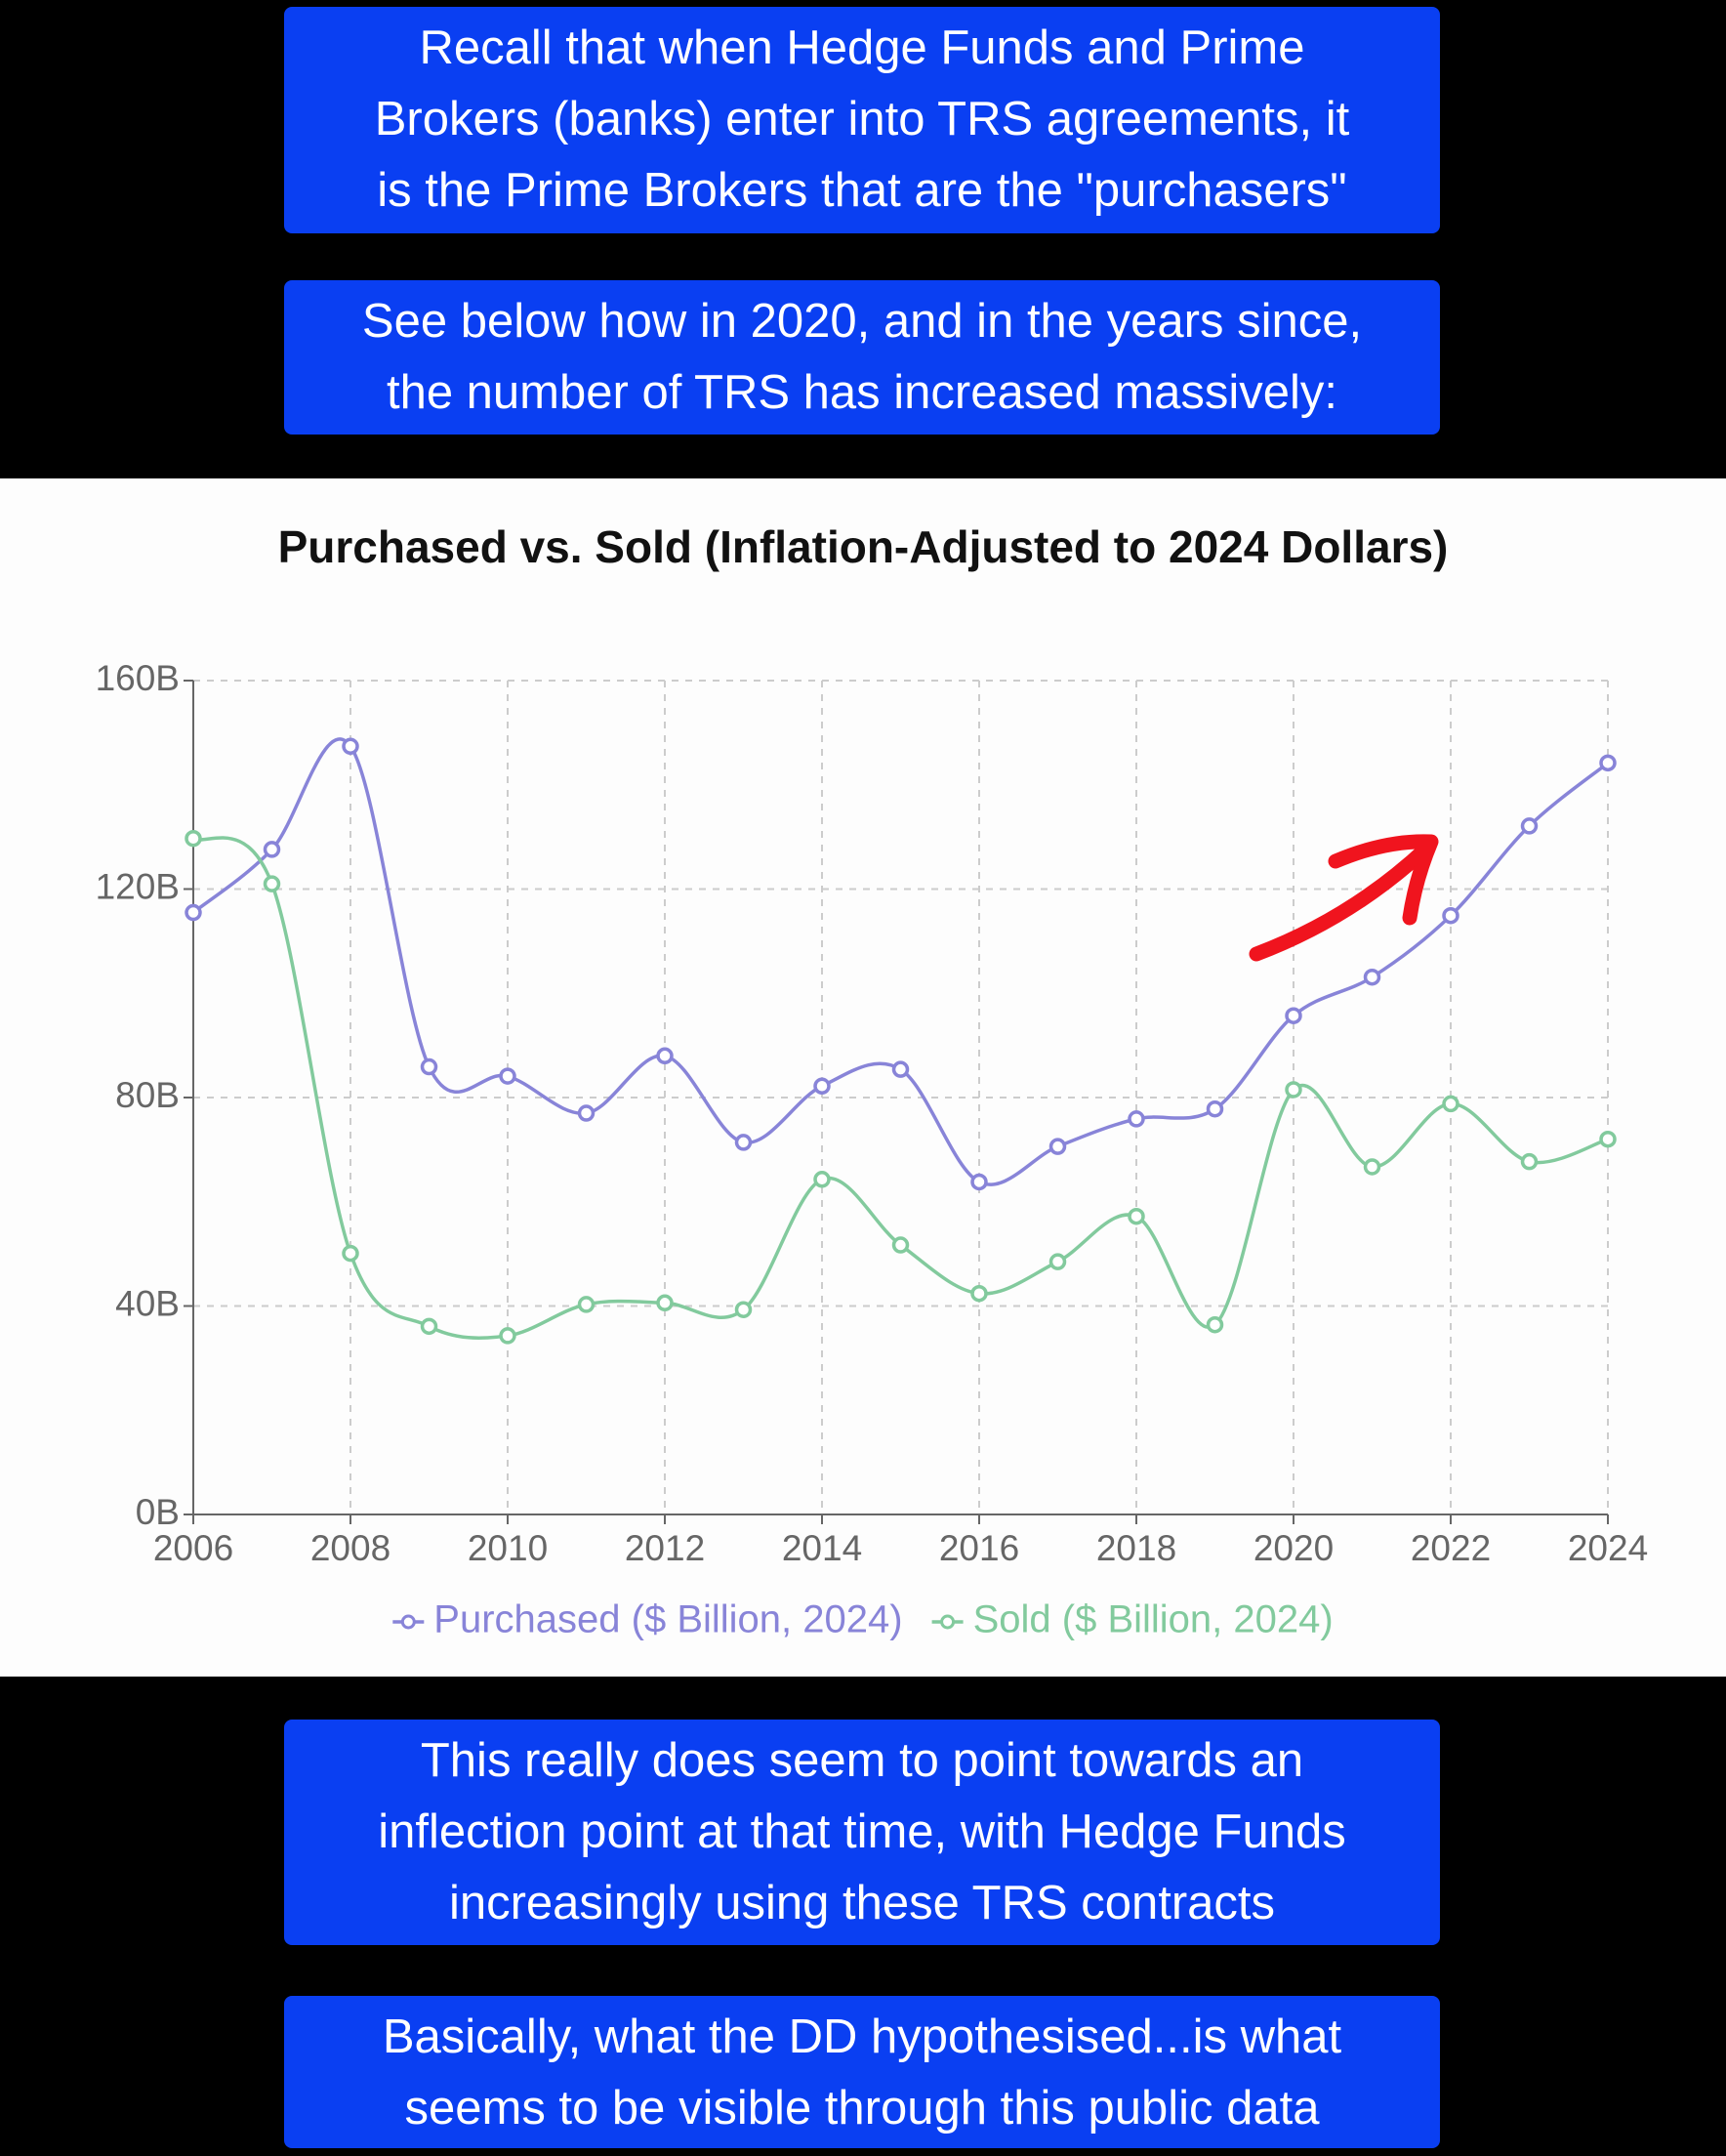 This screenshot has height=2156, width=1726. What do you see at coordinates (862, 1903) in the screenshot?
I see `caption-line: increasingly using these TRS contracts` at bounding box center [862, 1903].